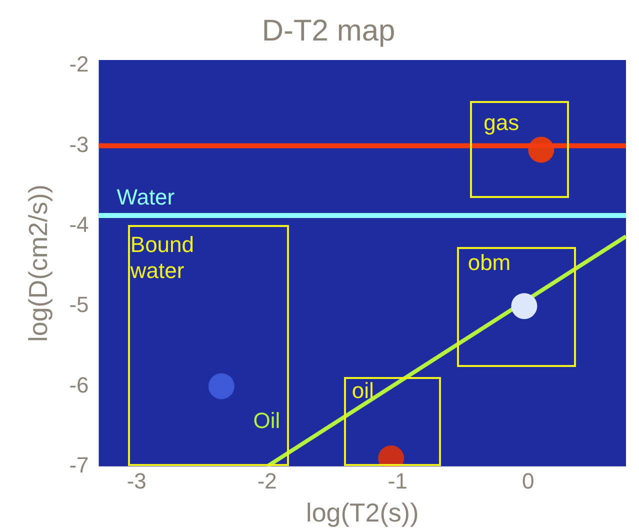 The image size is (639, 530). Describe the element at coordinates (528, 481) in the screenshot. I see `x-tick-label: 0` at that location.